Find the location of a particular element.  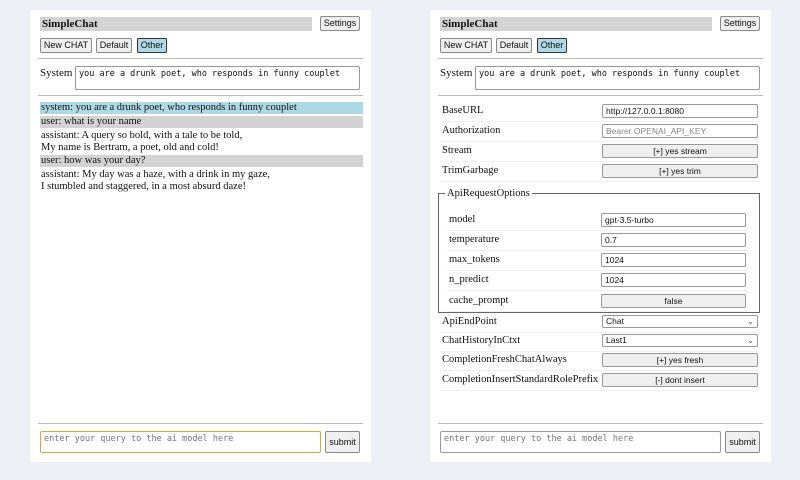

trim-garbage-toggle: [+] yes trim is located at coordinates (680, 171).